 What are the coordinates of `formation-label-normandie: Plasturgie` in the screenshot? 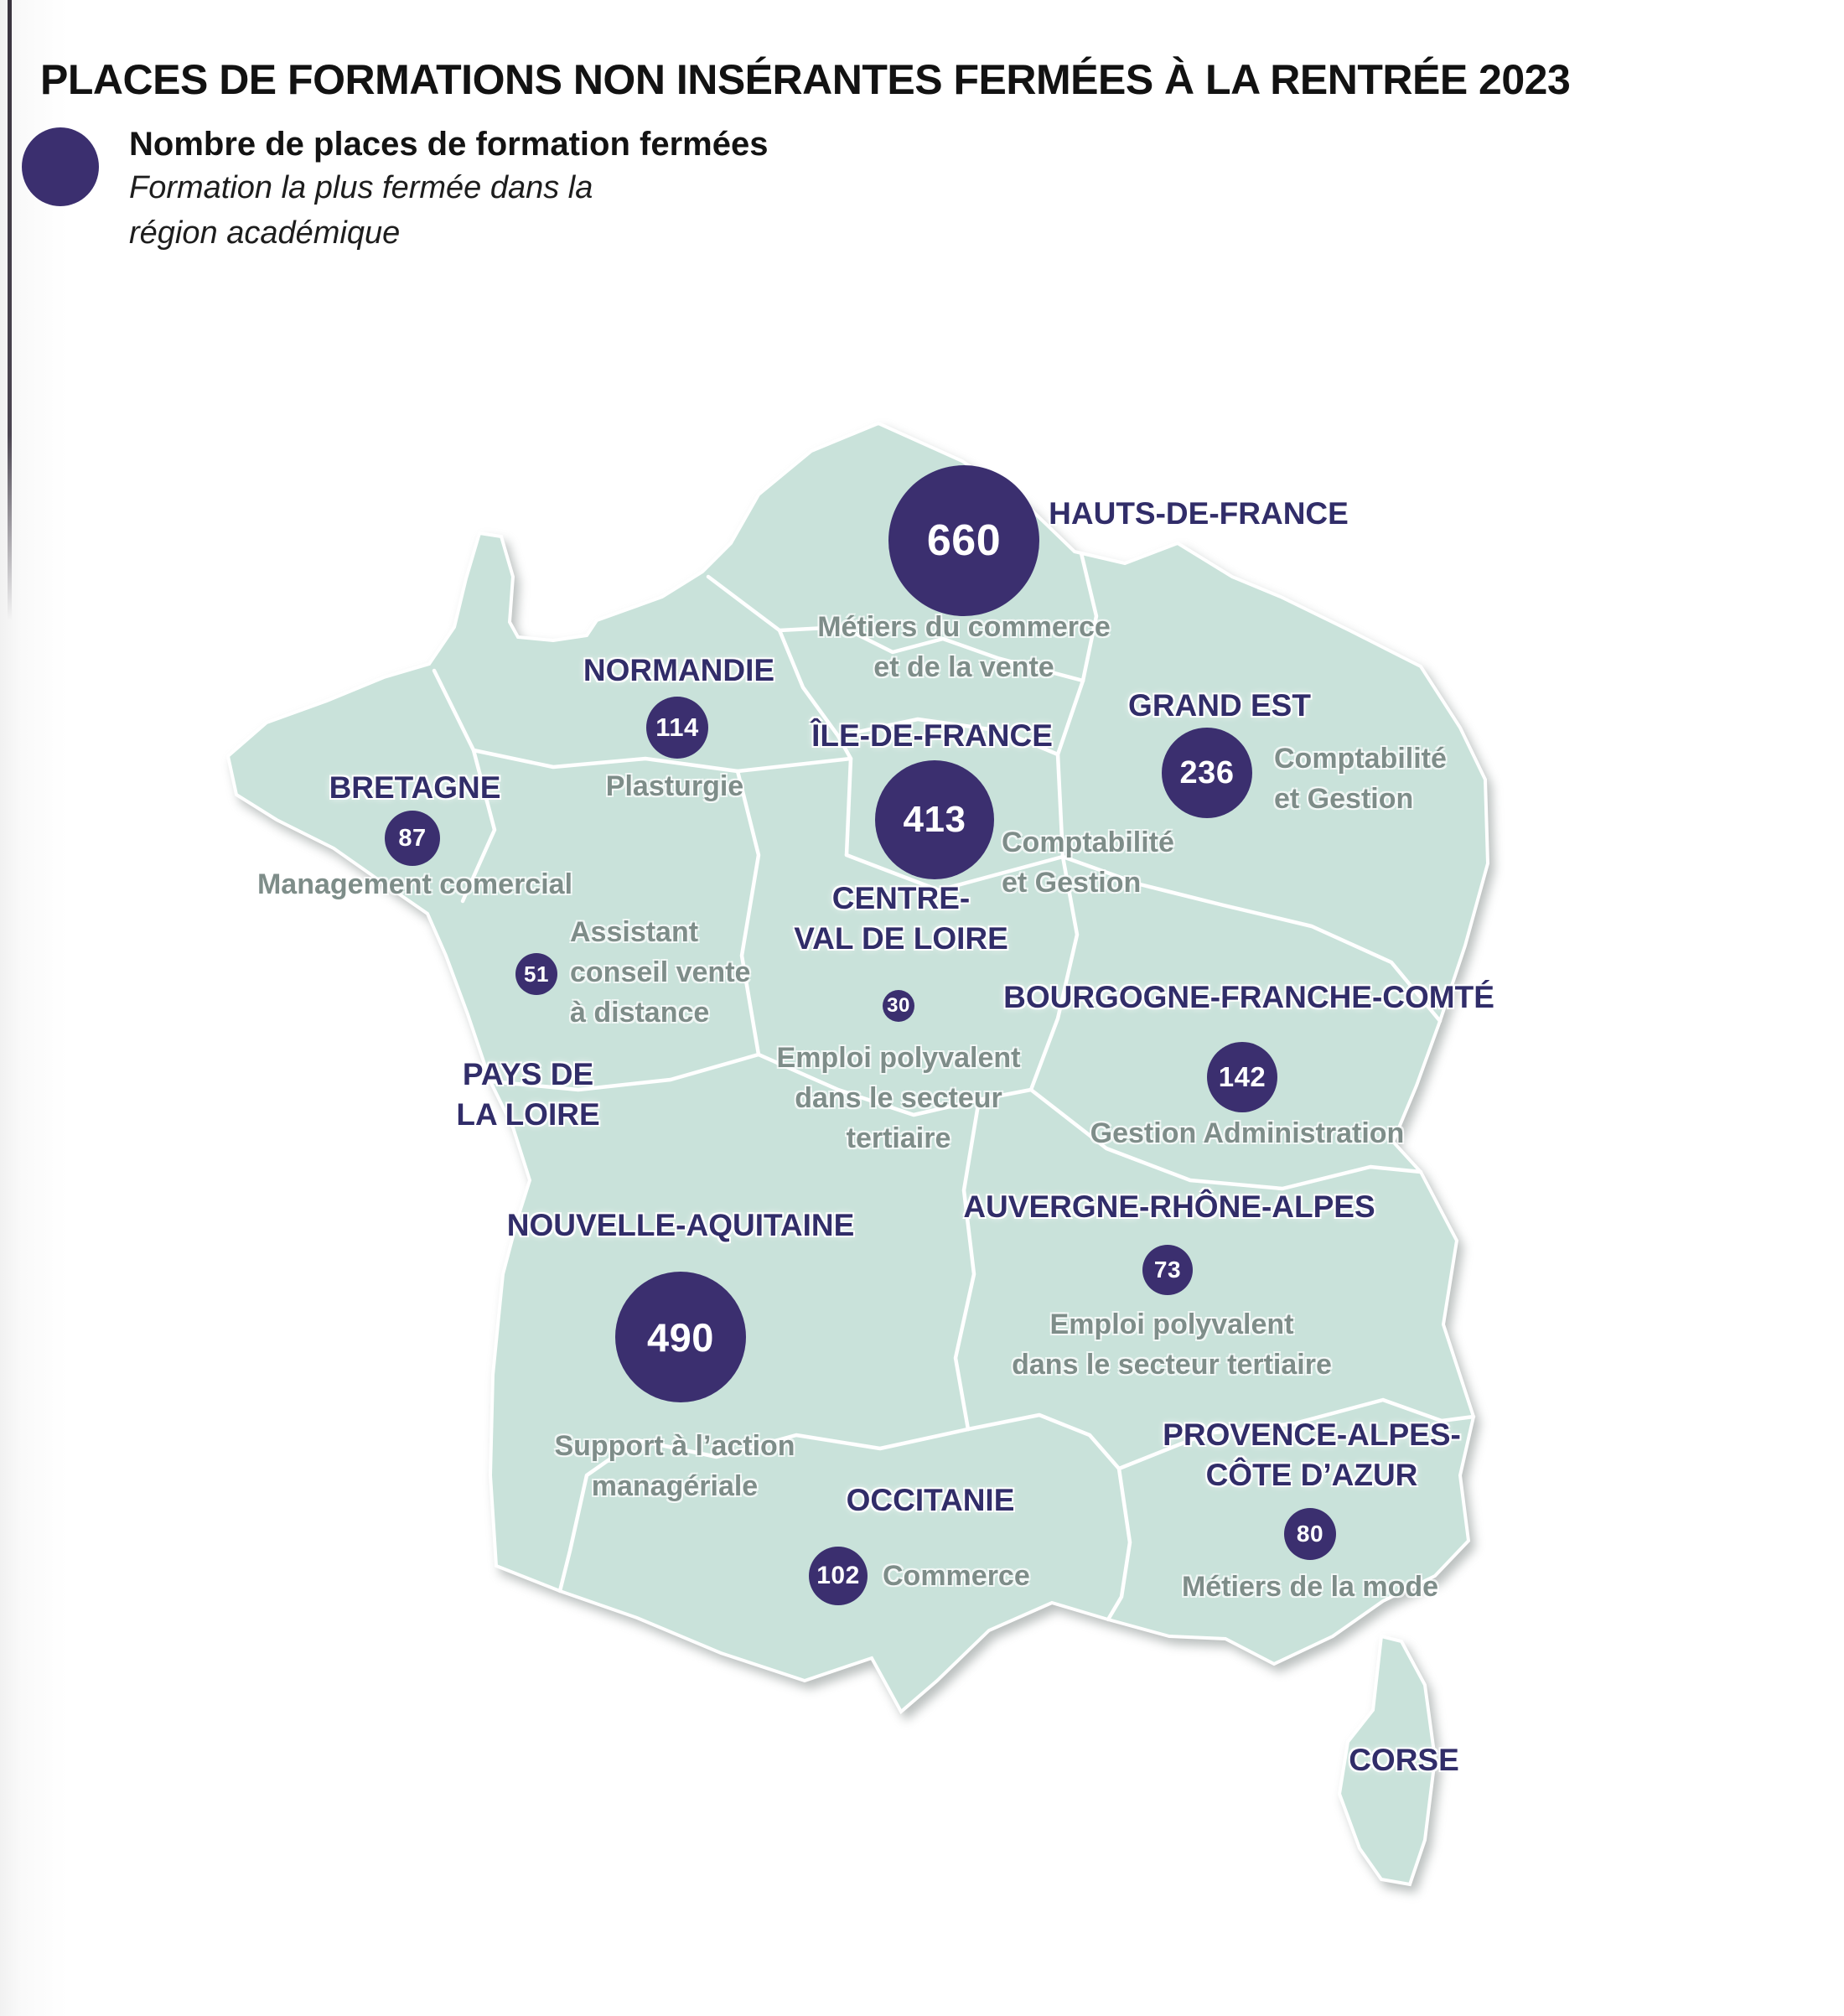 It's located at (674, 786).